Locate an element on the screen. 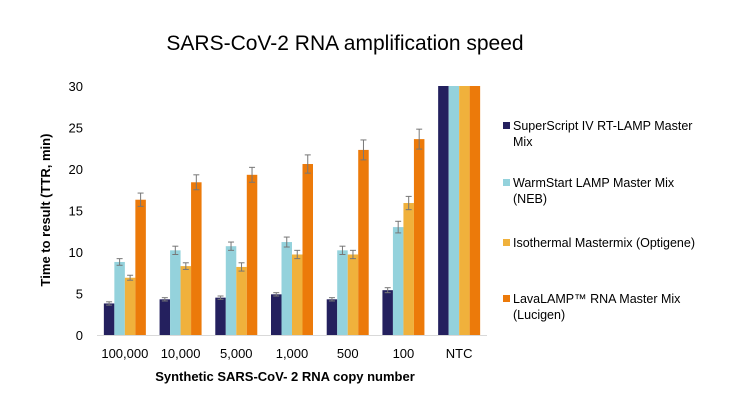  legend-label-line: SuperScript IV RT-LAMP Master is located at coordinates (602, 126).